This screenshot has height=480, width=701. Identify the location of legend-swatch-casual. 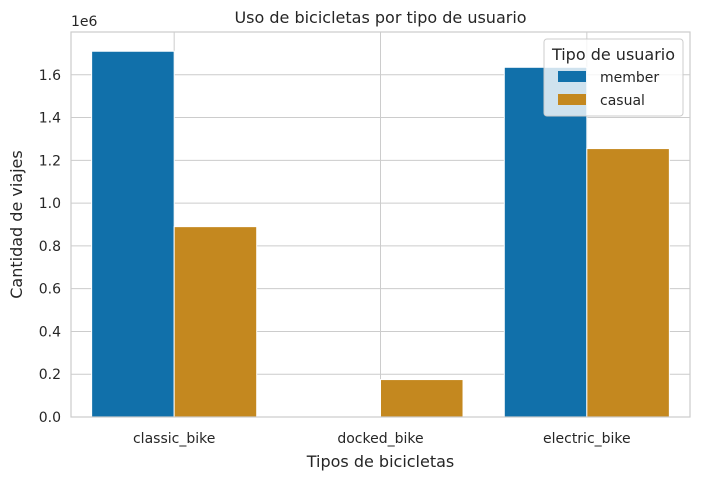
(572, 99).